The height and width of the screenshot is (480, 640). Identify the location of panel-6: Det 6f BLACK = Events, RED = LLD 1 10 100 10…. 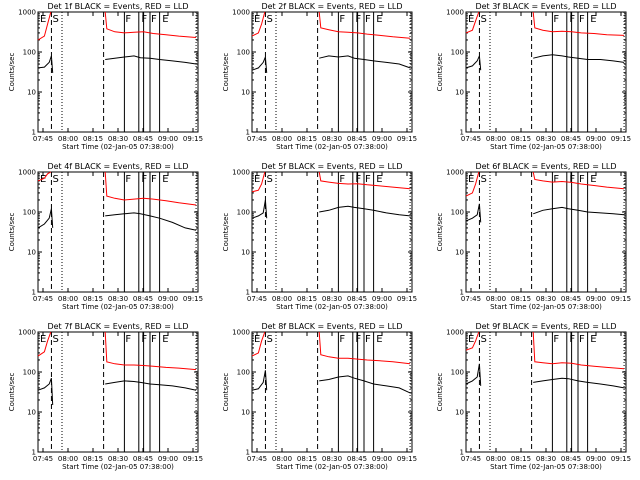
(533, 236).